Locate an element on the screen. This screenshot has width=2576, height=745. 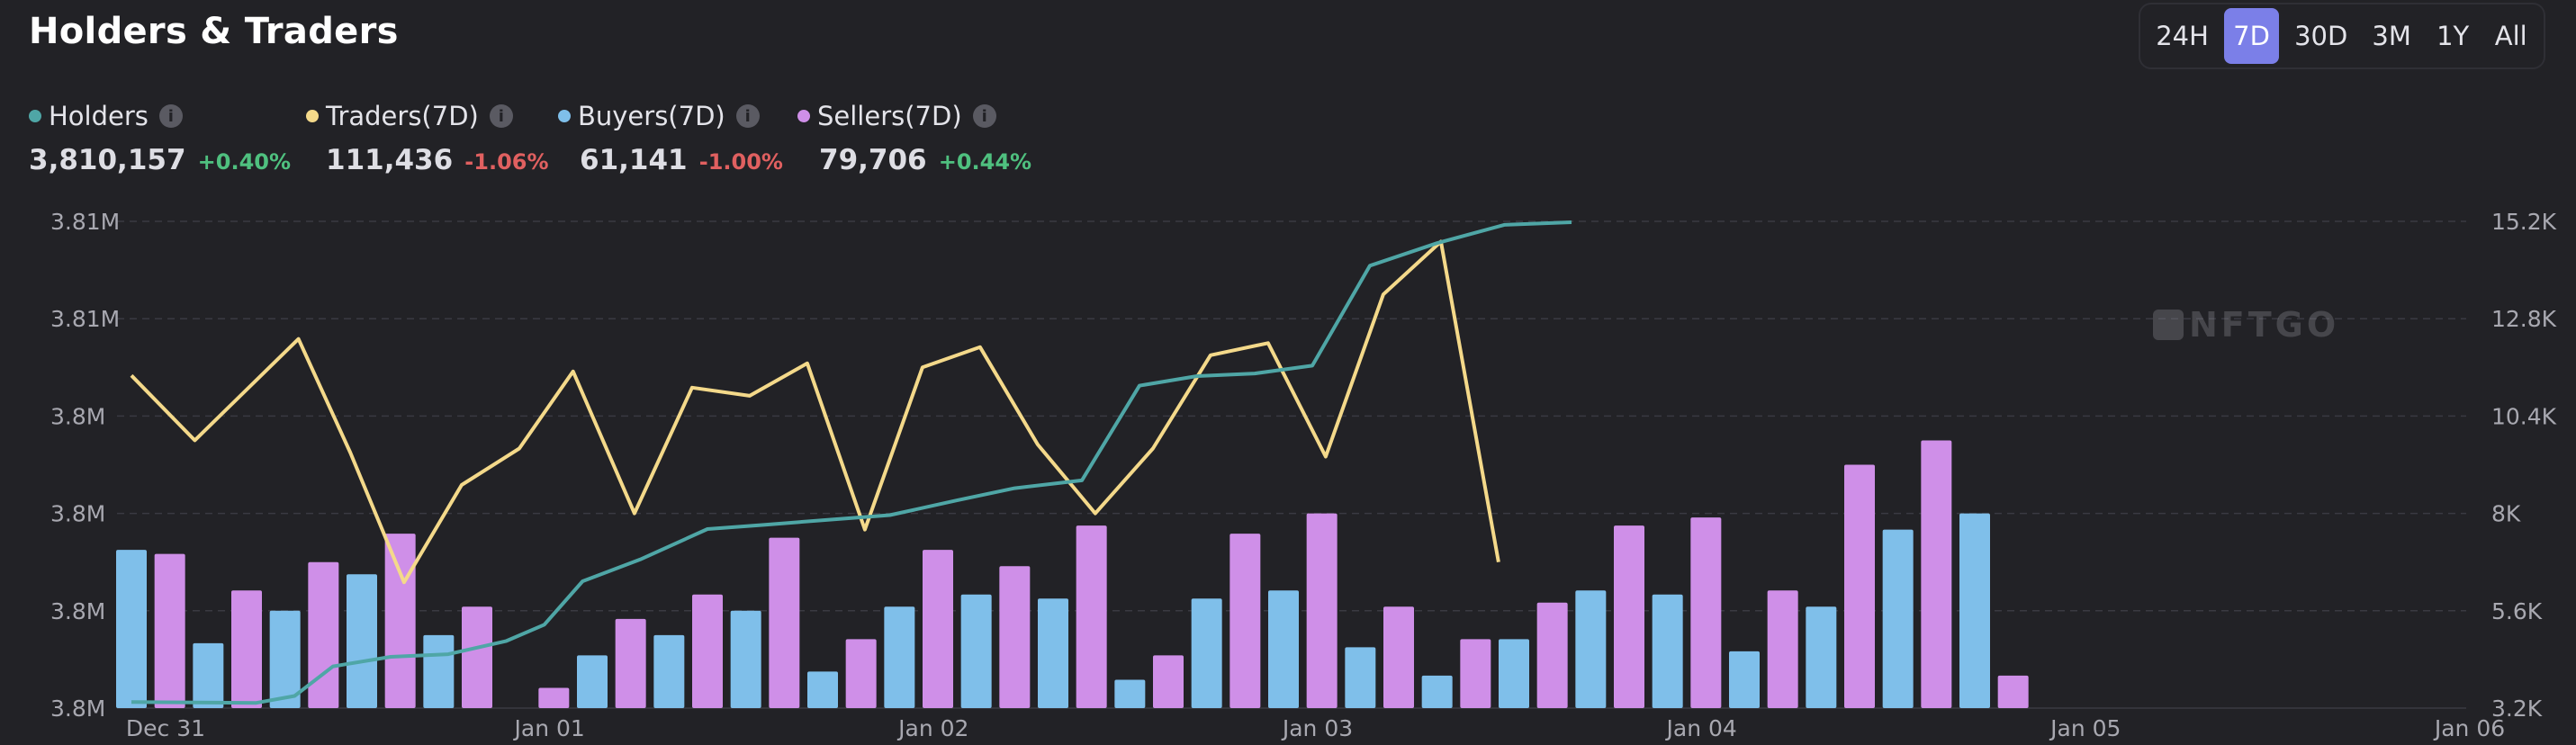
metric-holders-change: +0.40% is located at coordinates (244, 162).